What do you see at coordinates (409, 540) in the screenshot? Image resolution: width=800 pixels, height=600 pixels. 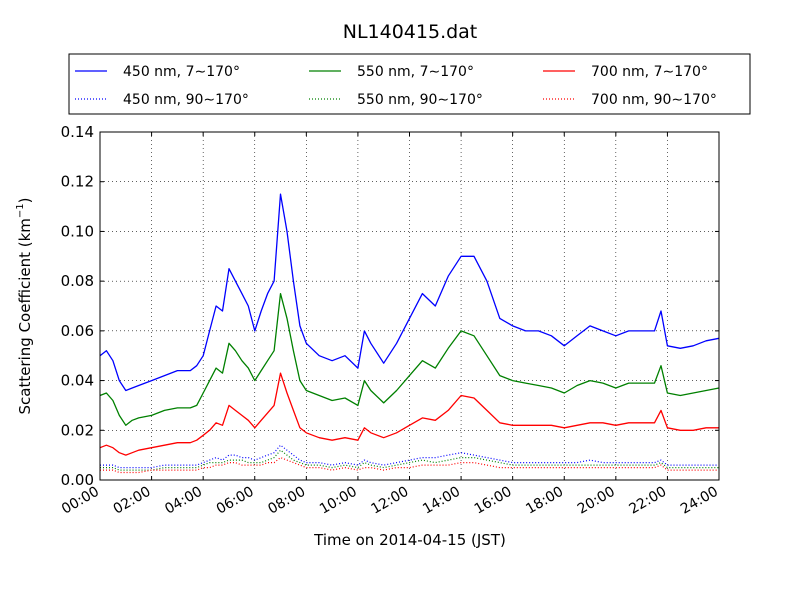 I see `x-axis-label: Time on 2014-04-15 (JST)` at bounding box center [409, 540].